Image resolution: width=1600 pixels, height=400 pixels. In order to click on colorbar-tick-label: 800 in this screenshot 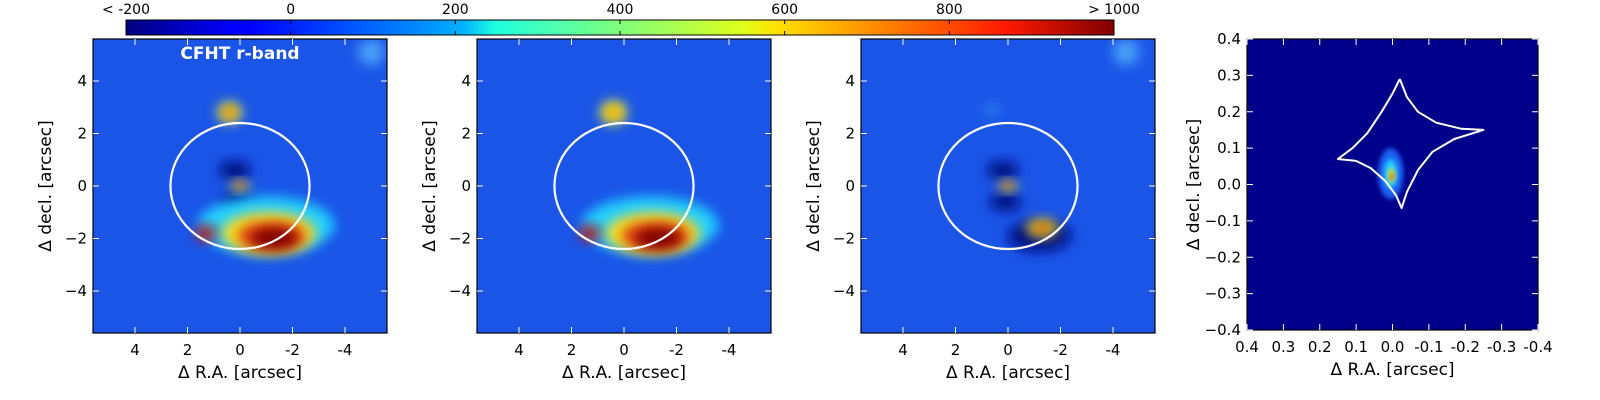, I will do `click(949, 10)`.